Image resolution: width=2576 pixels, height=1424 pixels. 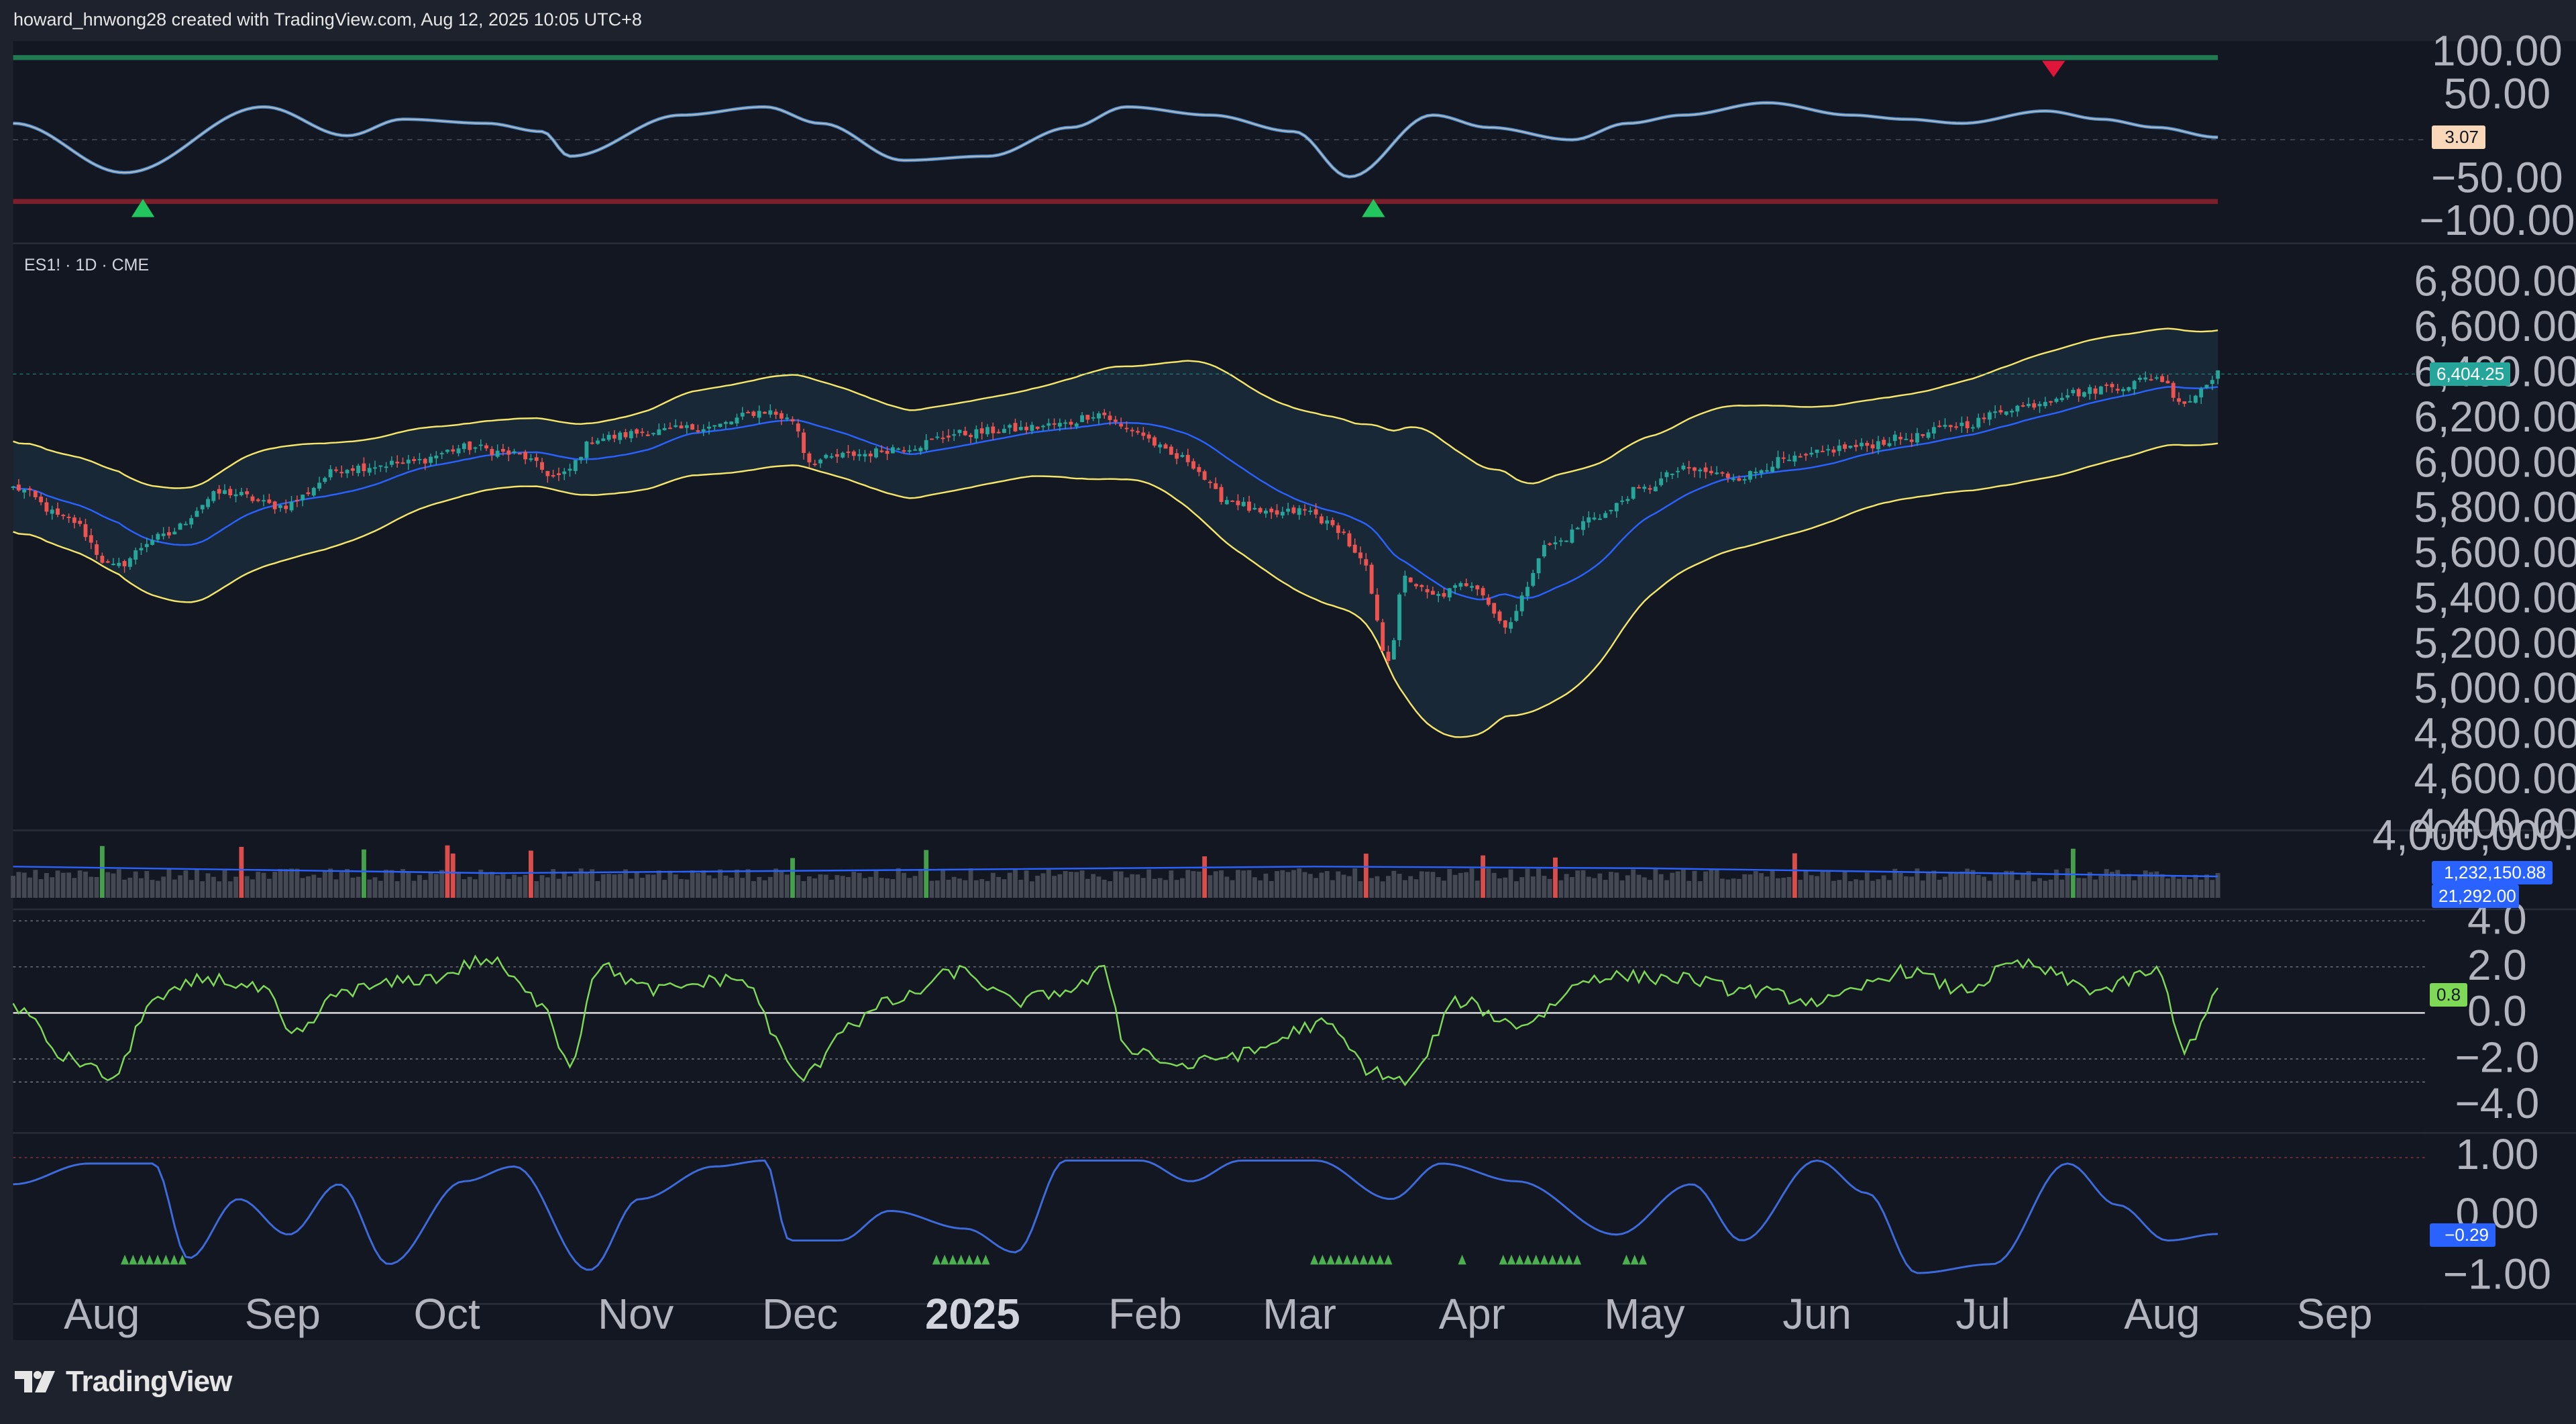 What do you see at coordinates (2497, 177) in the screenshot?
I see `pane1-tick: −50.00` at bounding box center [2497, 177].